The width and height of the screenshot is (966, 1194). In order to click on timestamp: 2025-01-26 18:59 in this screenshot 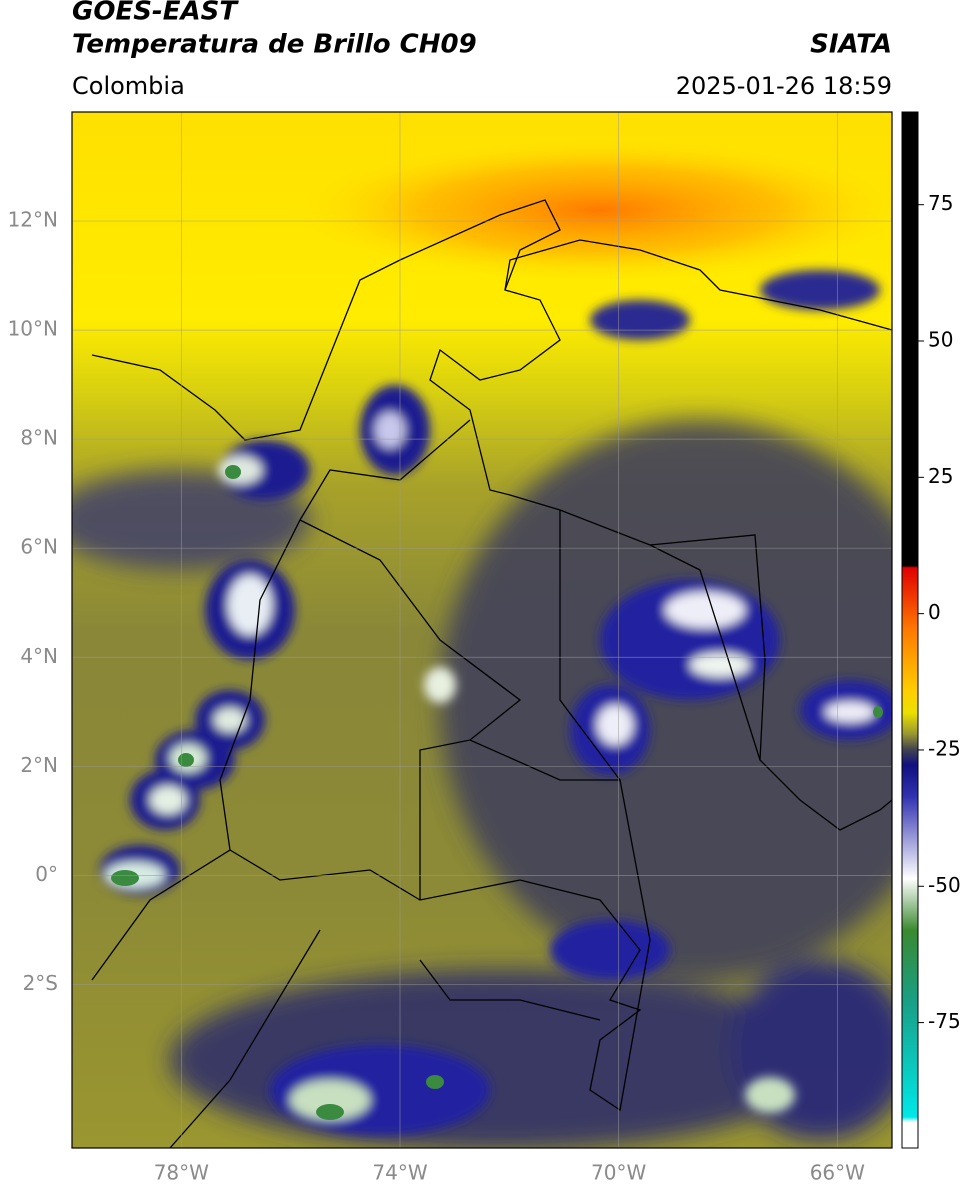, I will do `click(784, 86)`.